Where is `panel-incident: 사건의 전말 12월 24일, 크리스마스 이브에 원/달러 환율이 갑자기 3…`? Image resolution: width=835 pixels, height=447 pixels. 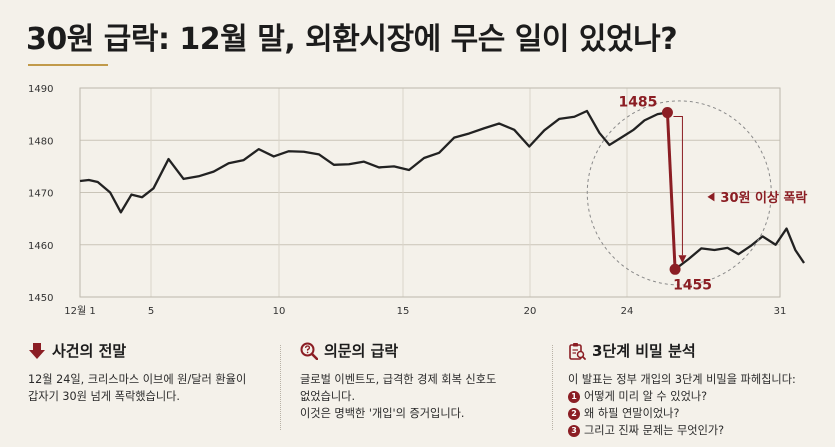 panel-incident: 사건의 전말 12월 24일, 크리스마스 이브에 원/달러 환율이 갑자기 3… is located at coordinates (153, 390).